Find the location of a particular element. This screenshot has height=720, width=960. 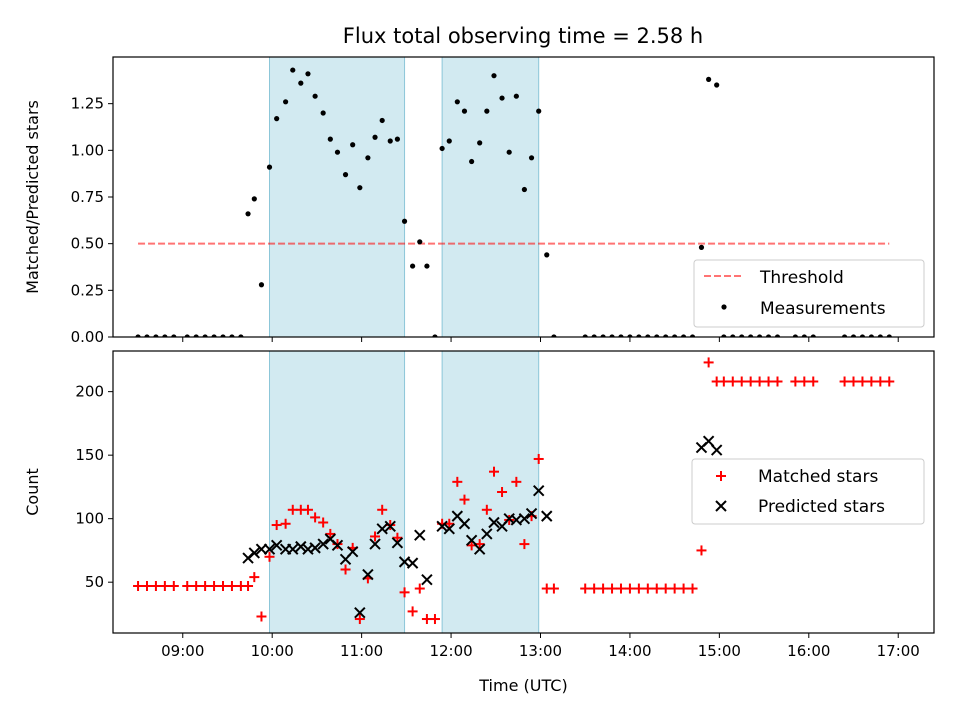

x-tick-label: 09:00 is located at coordinates (182, 651).